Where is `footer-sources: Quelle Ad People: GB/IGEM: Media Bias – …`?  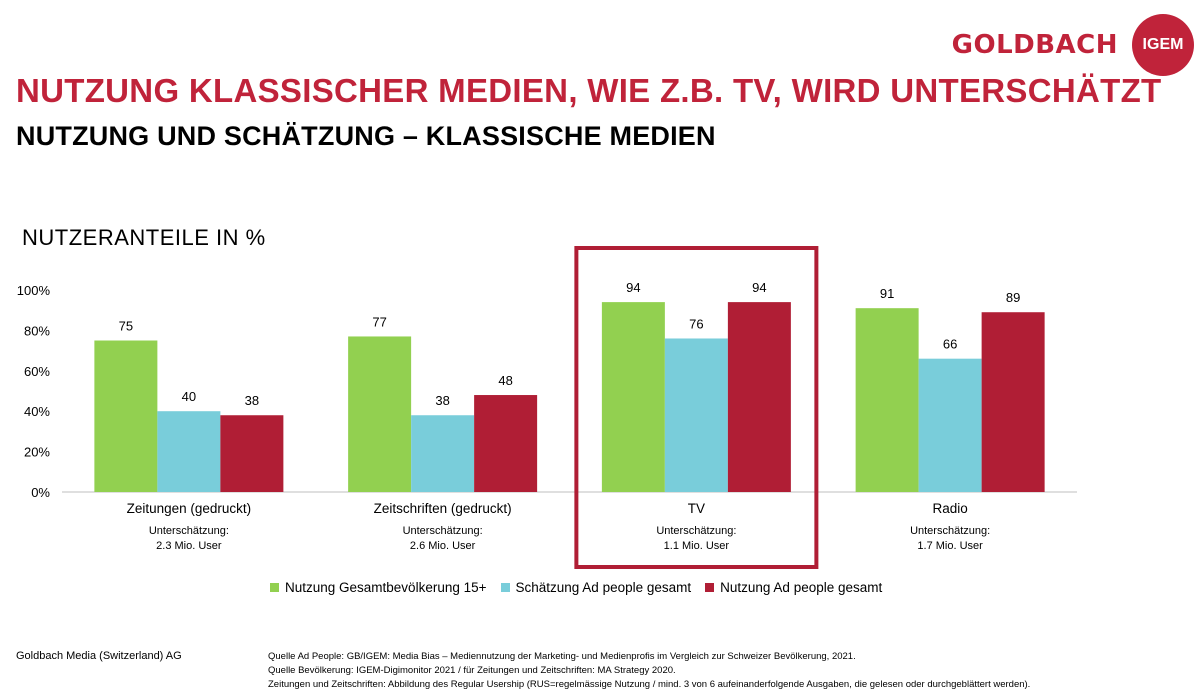 footer-sources: Quelle Ad People: GB/IGEM: Media Bias – … is located at coordinates (649, 671).